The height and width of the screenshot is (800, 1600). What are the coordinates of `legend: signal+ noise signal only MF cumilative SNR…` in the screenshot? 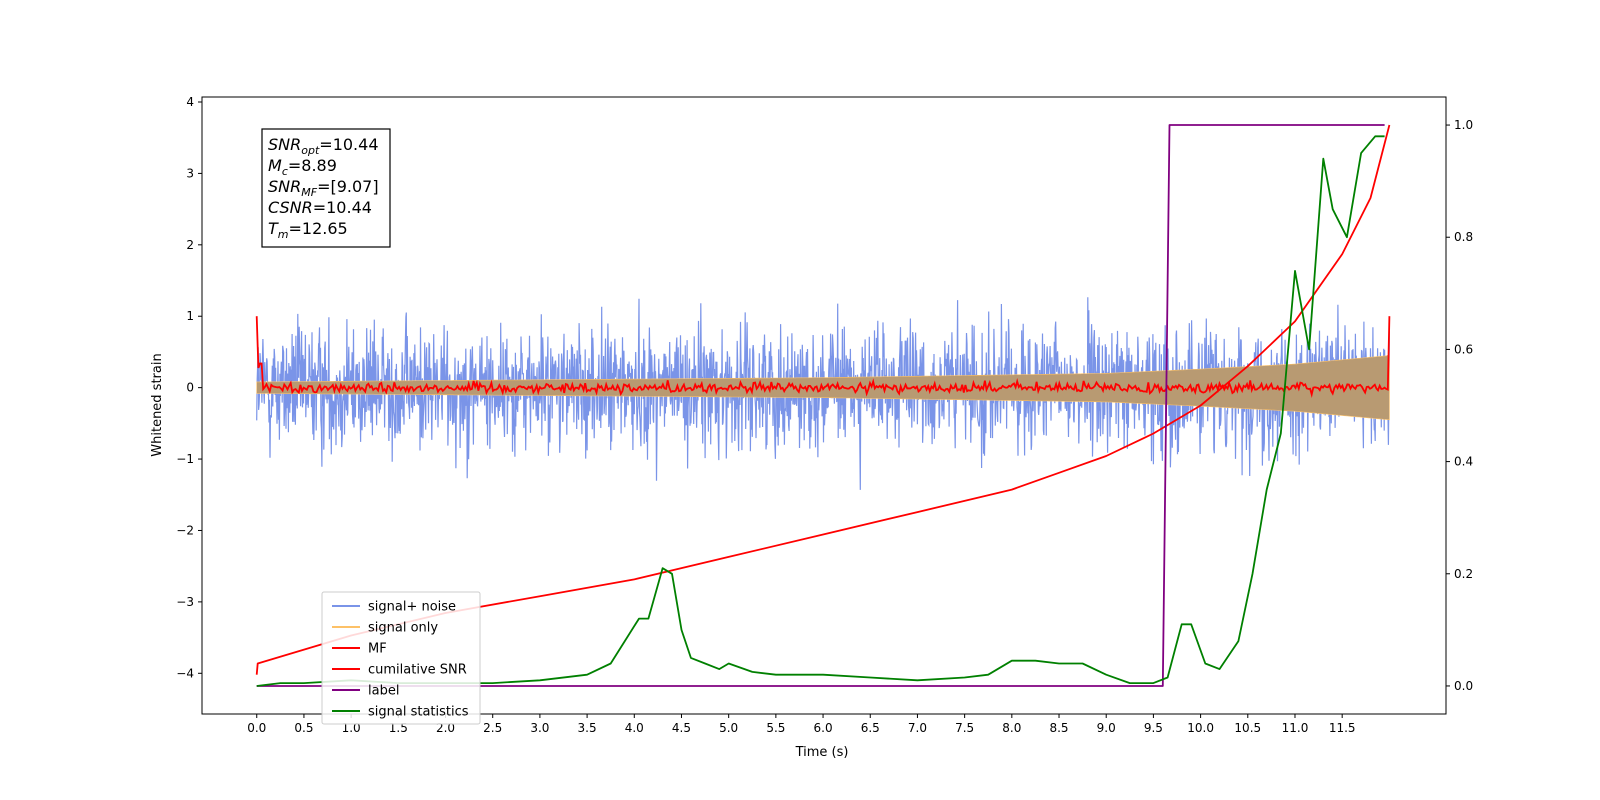 It's located at (401, 658).